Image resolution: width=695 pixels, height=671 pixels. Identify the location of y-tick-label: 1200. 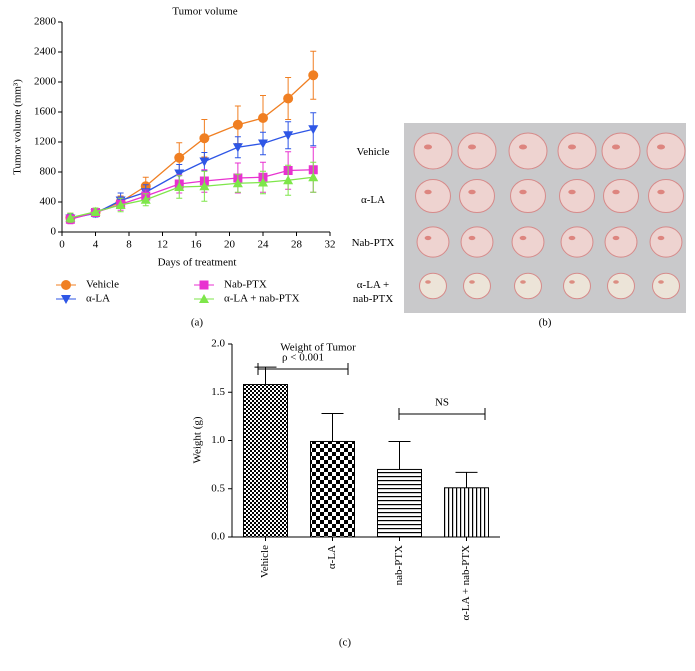
(45, 142).